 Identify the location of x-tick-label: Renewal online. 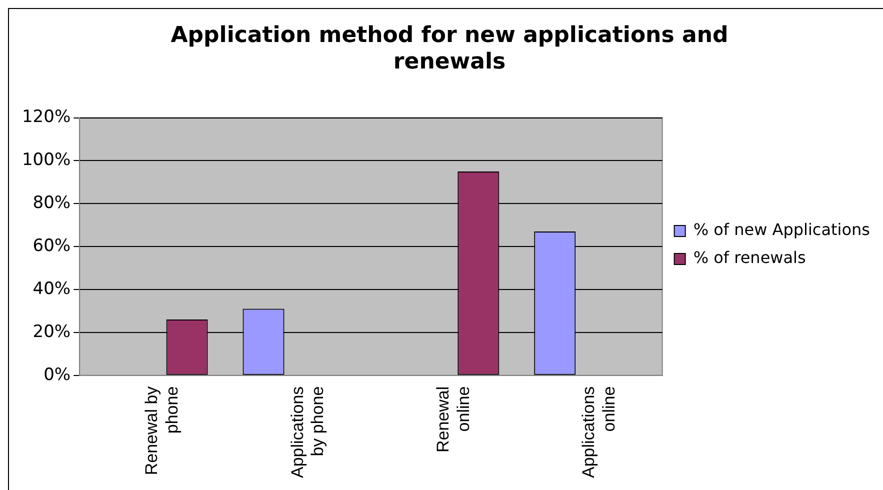
(453, 419).